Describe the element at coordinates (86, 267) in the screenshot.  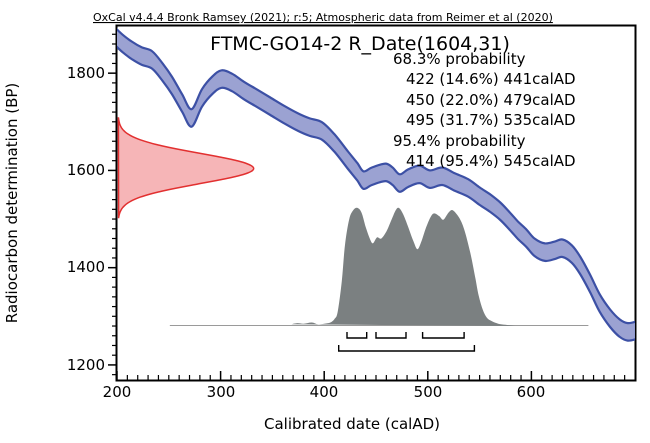
I see `y-tick-label: 1400` at that location.